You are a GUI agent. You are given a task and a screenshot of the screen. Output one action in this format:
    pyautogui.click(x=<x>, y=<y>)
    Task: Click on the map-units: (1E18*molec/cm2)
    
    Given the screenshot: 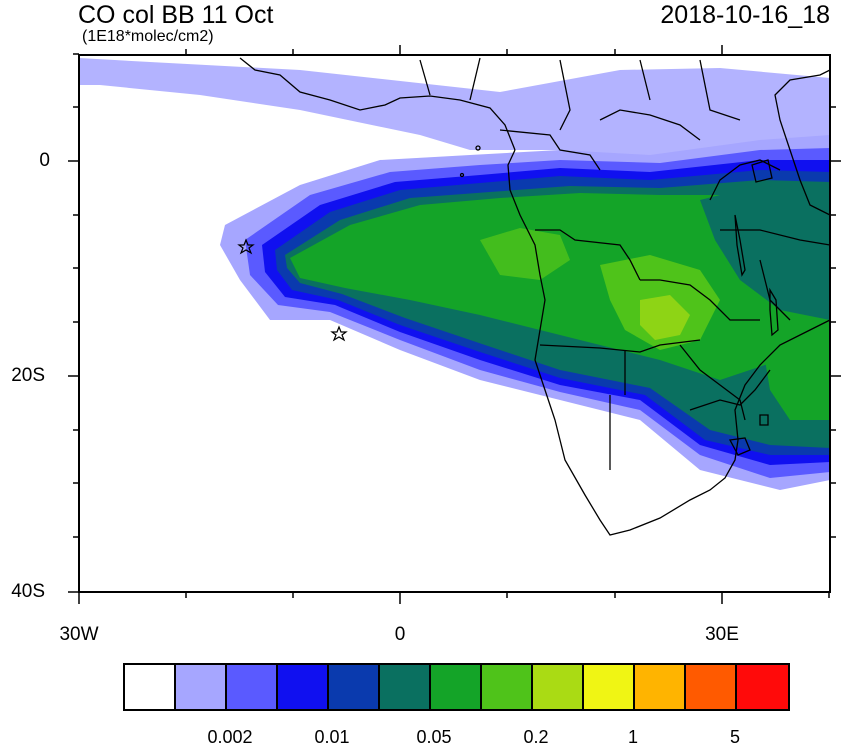 What is the action you would take?
    pyautogui.click(x=148, y=36)
    